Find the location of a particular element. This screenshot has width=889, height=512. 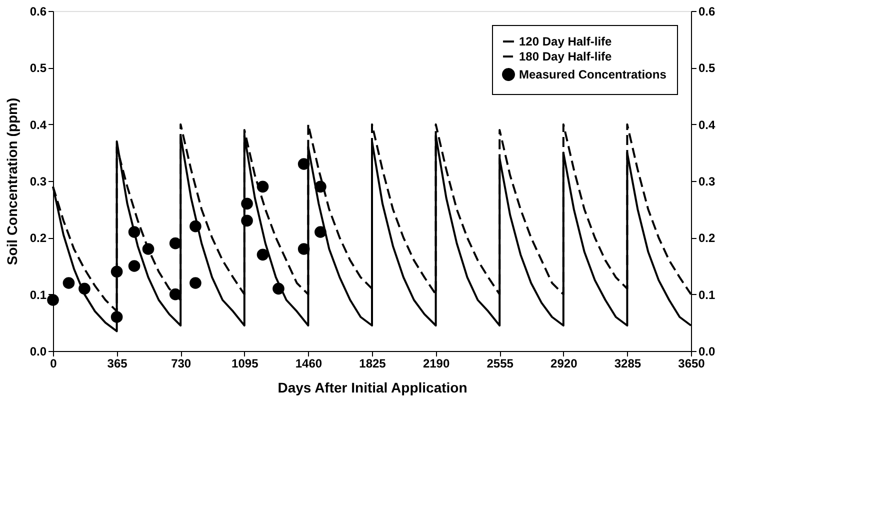

x-tick-label: 2555 is located at coordinates (500, 363).